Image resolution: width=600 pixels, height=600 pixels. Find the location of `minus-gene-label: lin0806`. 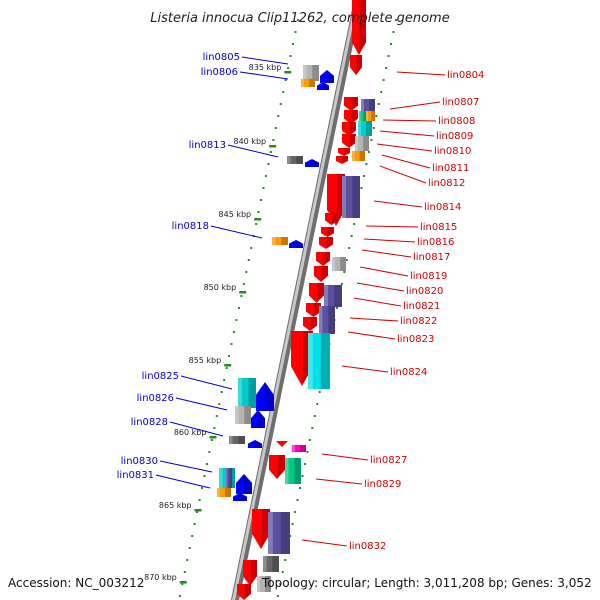

minus-gene-label: lin0806 is located at coordinates (219, 72).